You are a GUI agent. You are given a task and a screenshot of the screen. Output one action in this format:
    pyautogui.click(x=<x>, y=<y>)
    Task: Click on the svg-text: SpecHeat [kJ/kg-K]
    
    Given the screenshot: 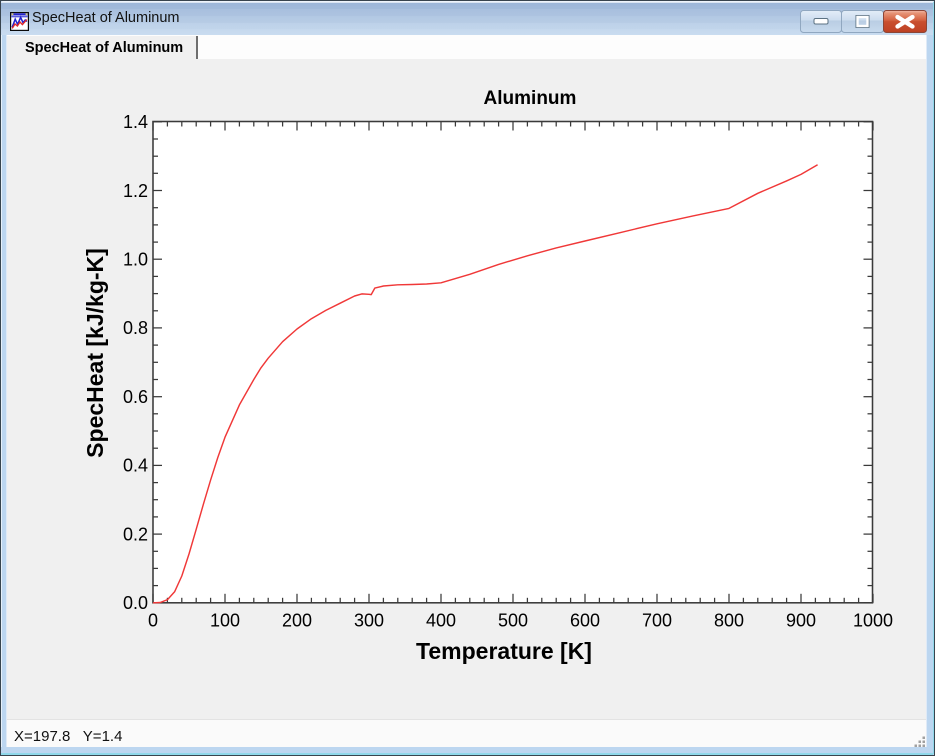 What is the action you would take?
    pyautogui.click(x=95, y=353)
    